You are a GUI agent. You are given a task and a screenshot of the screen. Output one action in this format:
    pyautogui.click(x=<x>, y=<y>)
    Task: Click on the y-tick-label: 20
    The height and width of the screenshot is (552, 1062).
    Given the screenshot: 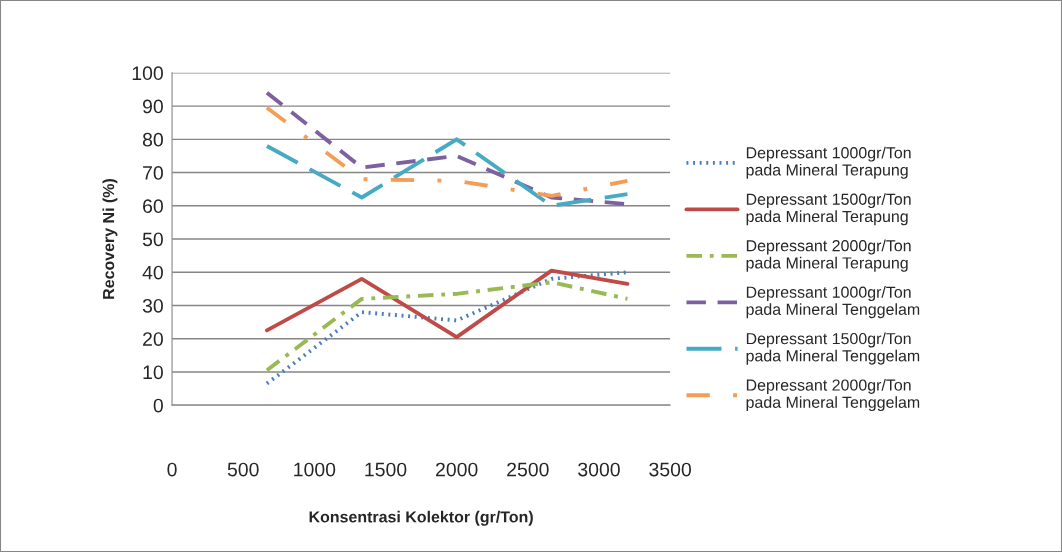 What is the action you would take?
    pyautogui.click(x=153, y=339)
    